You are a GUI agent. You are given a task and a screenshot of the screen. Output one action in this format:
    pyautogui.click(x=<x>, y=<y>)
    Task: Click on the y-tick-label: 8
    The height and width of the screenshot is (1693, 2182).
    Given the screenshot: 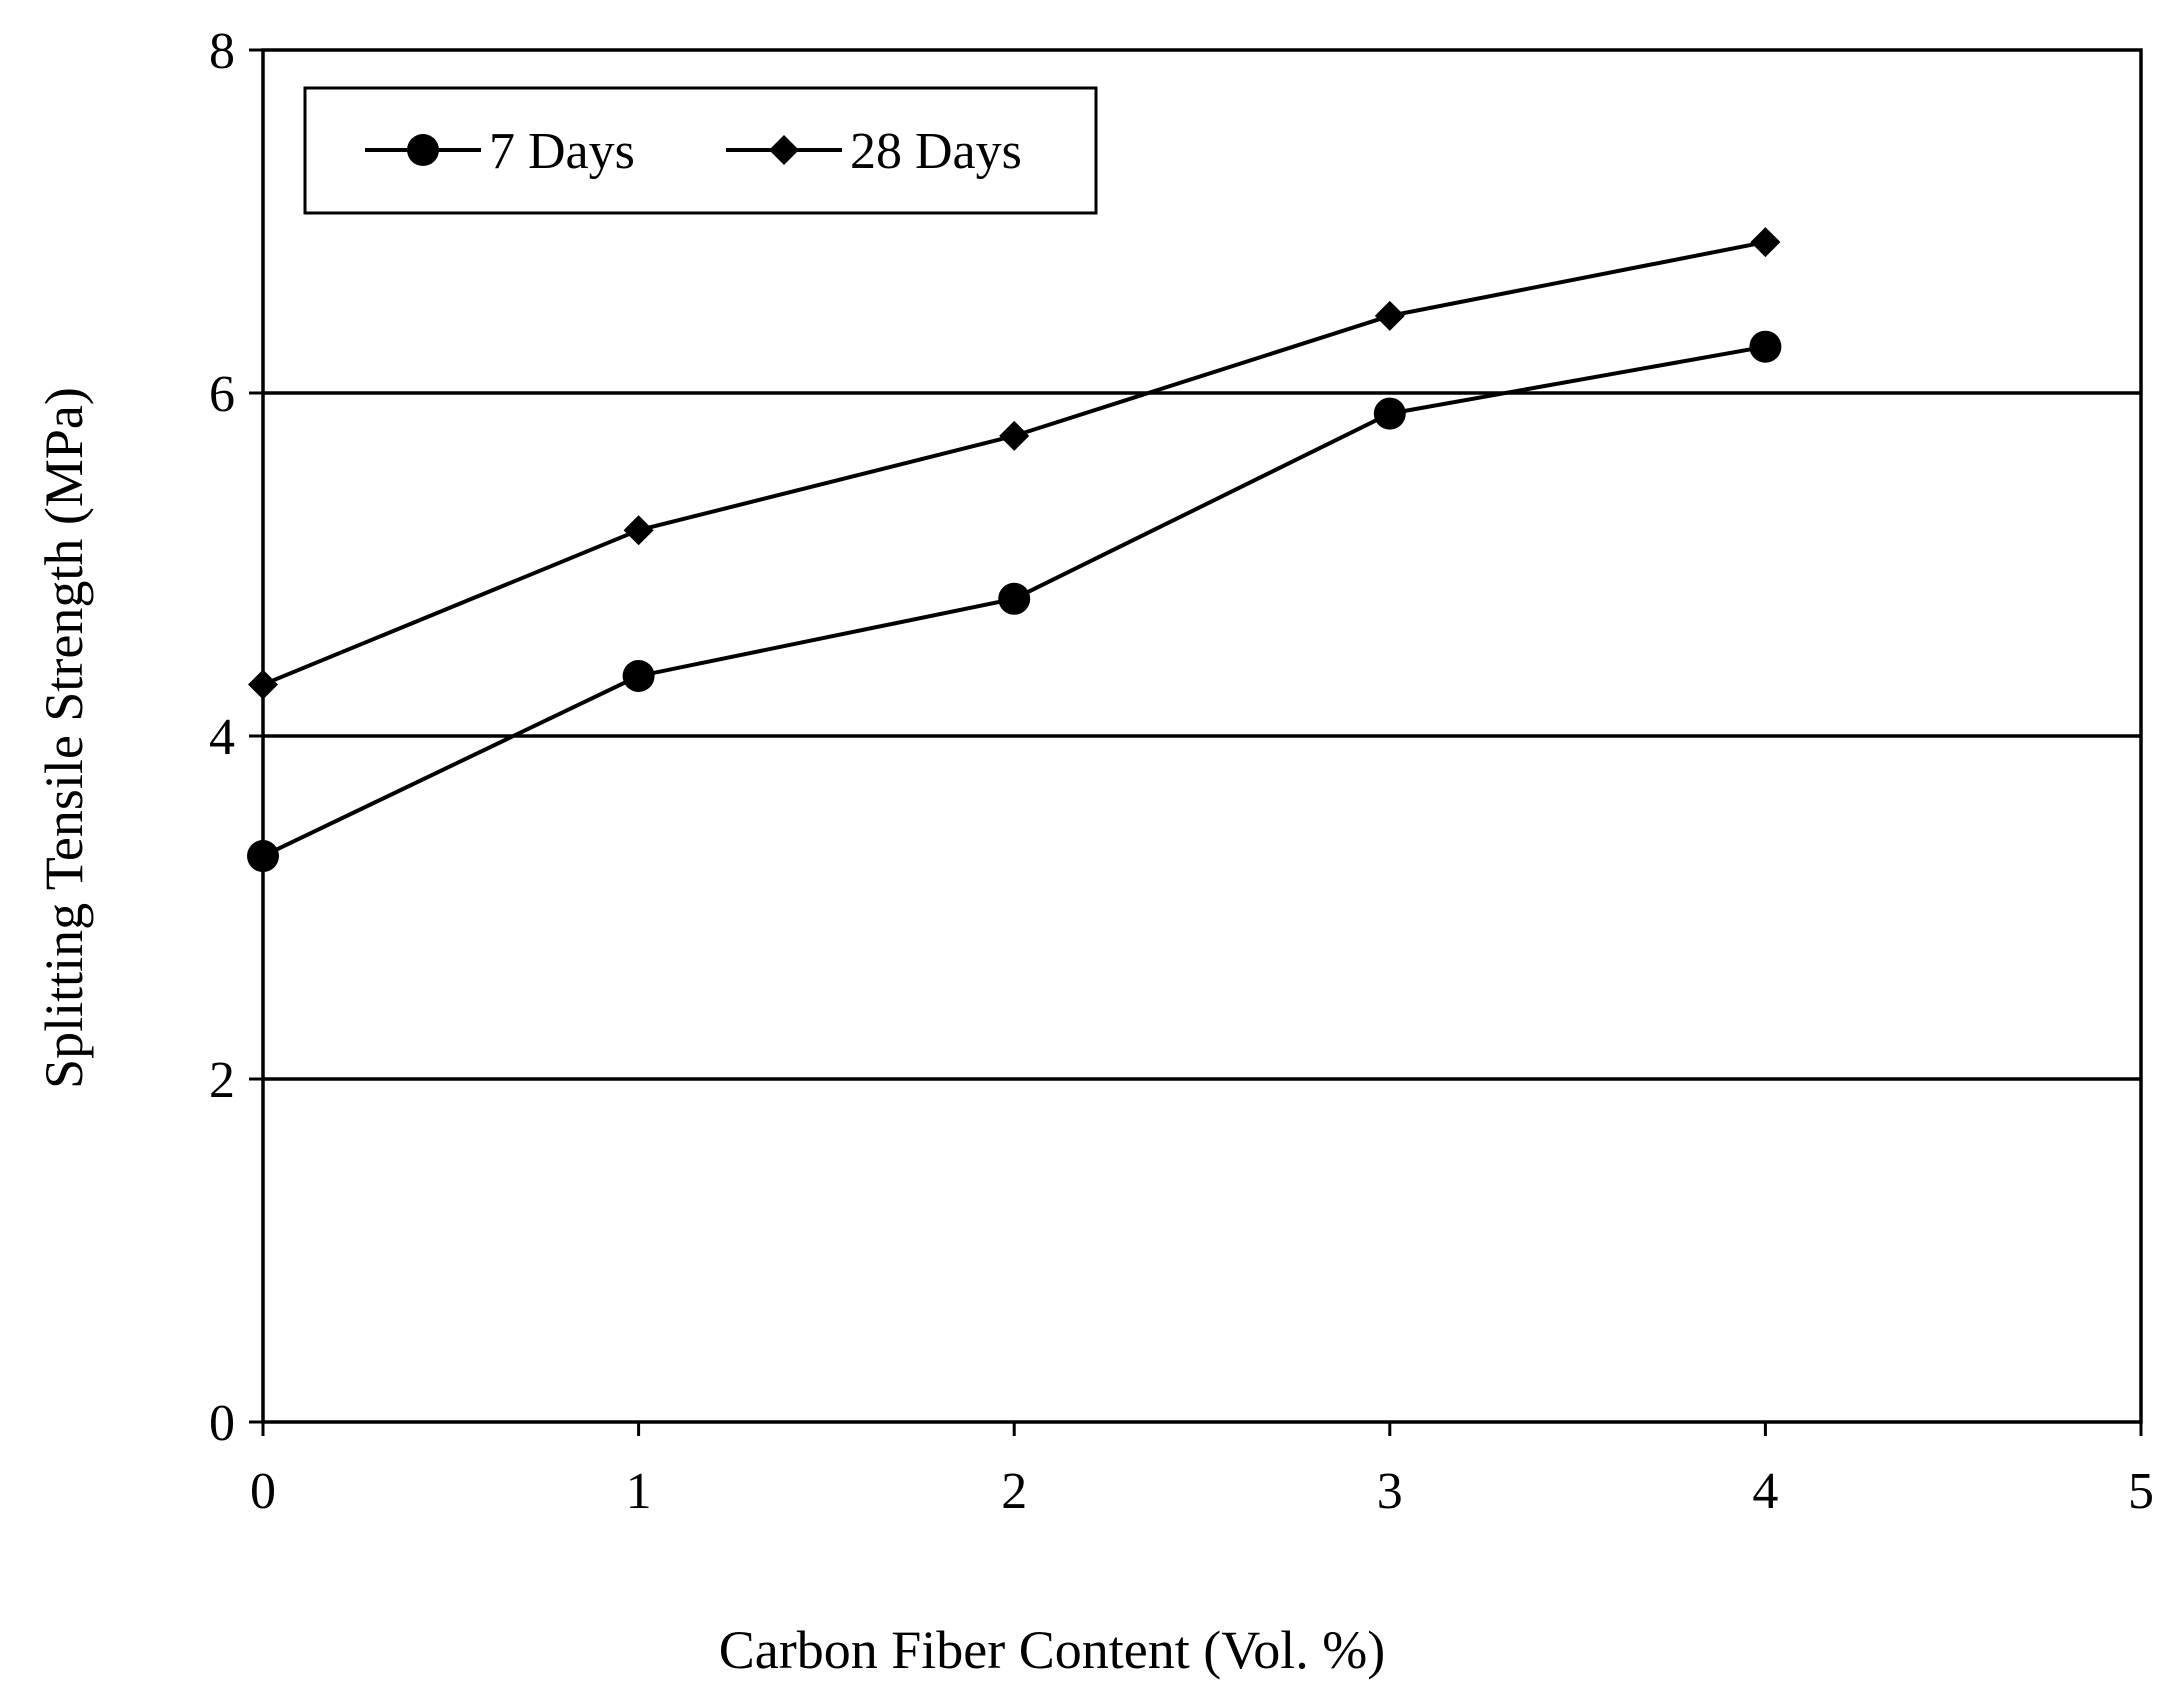 What is the action you would take?
    pyautogui.click(x=222, y=51)
    